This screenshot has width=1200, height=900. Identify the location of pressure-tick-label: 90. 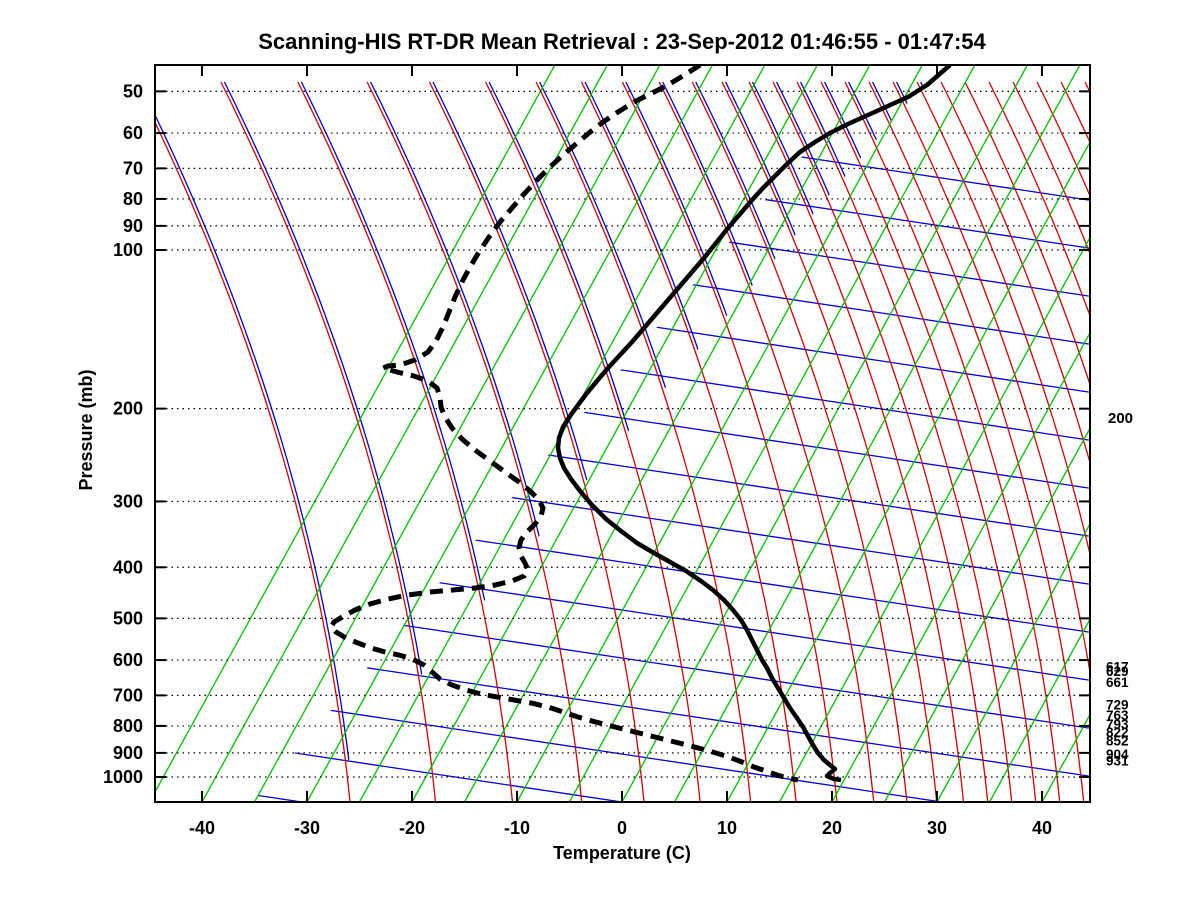
(133, 226).